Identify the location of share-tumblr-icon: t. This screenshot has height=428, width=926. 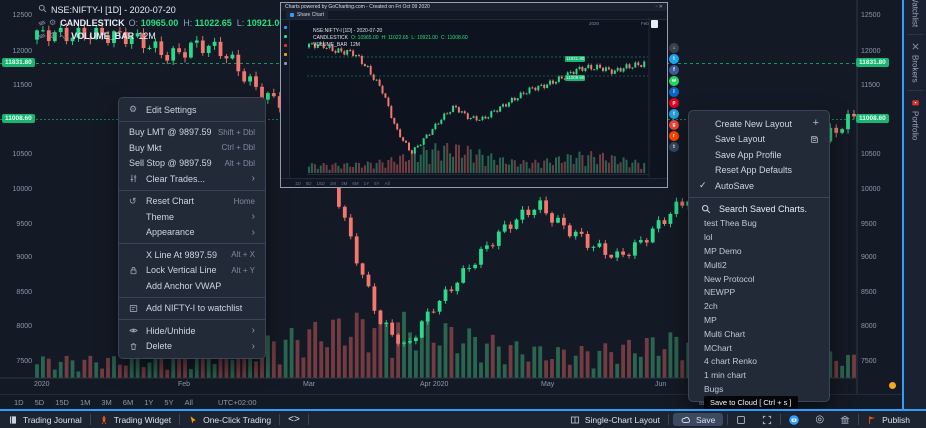
(674, 147).